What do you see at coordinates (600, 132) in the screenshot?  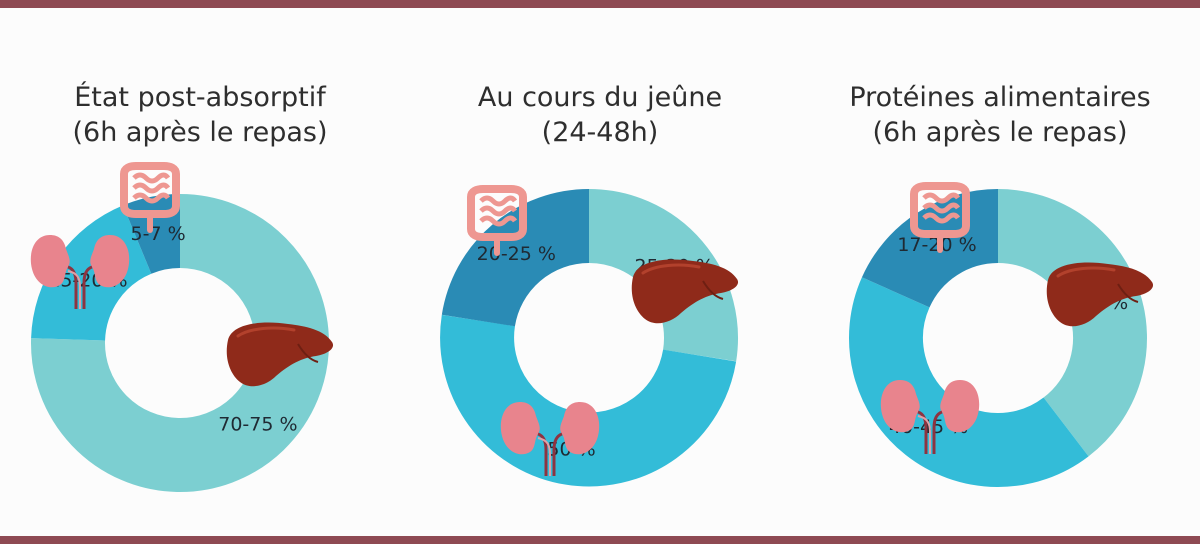 I see `chart-title-line-2: (24-48h)` at bounding box center [600, 132].